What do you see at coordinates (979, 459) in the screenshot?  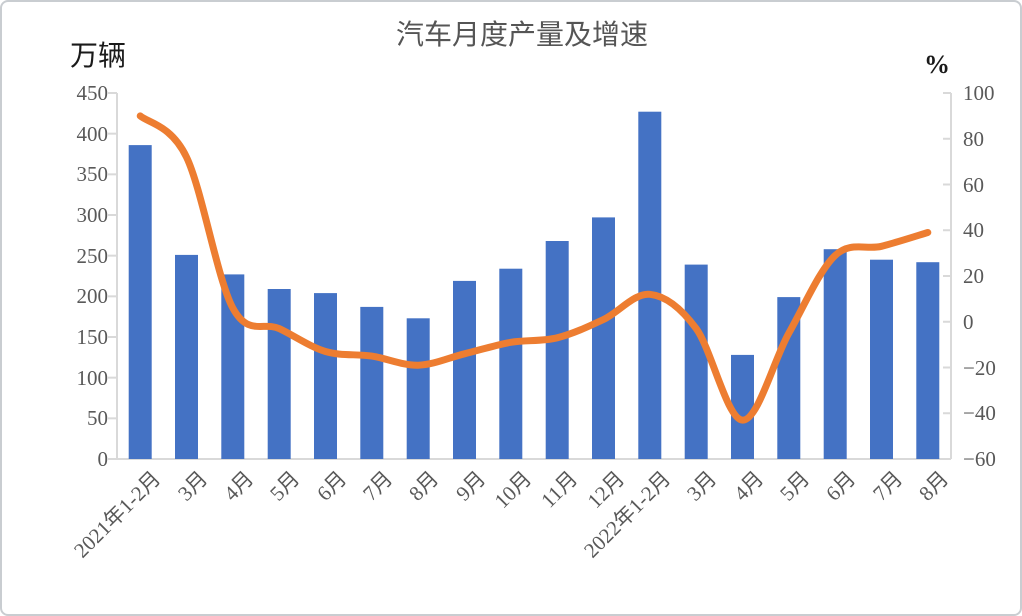 I see `right-axis-tick-label: −60` at bounding box center [979, 459].